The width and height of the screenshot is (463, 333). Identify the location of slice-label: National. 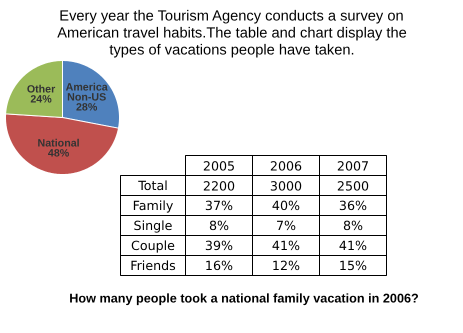
(59, 144).